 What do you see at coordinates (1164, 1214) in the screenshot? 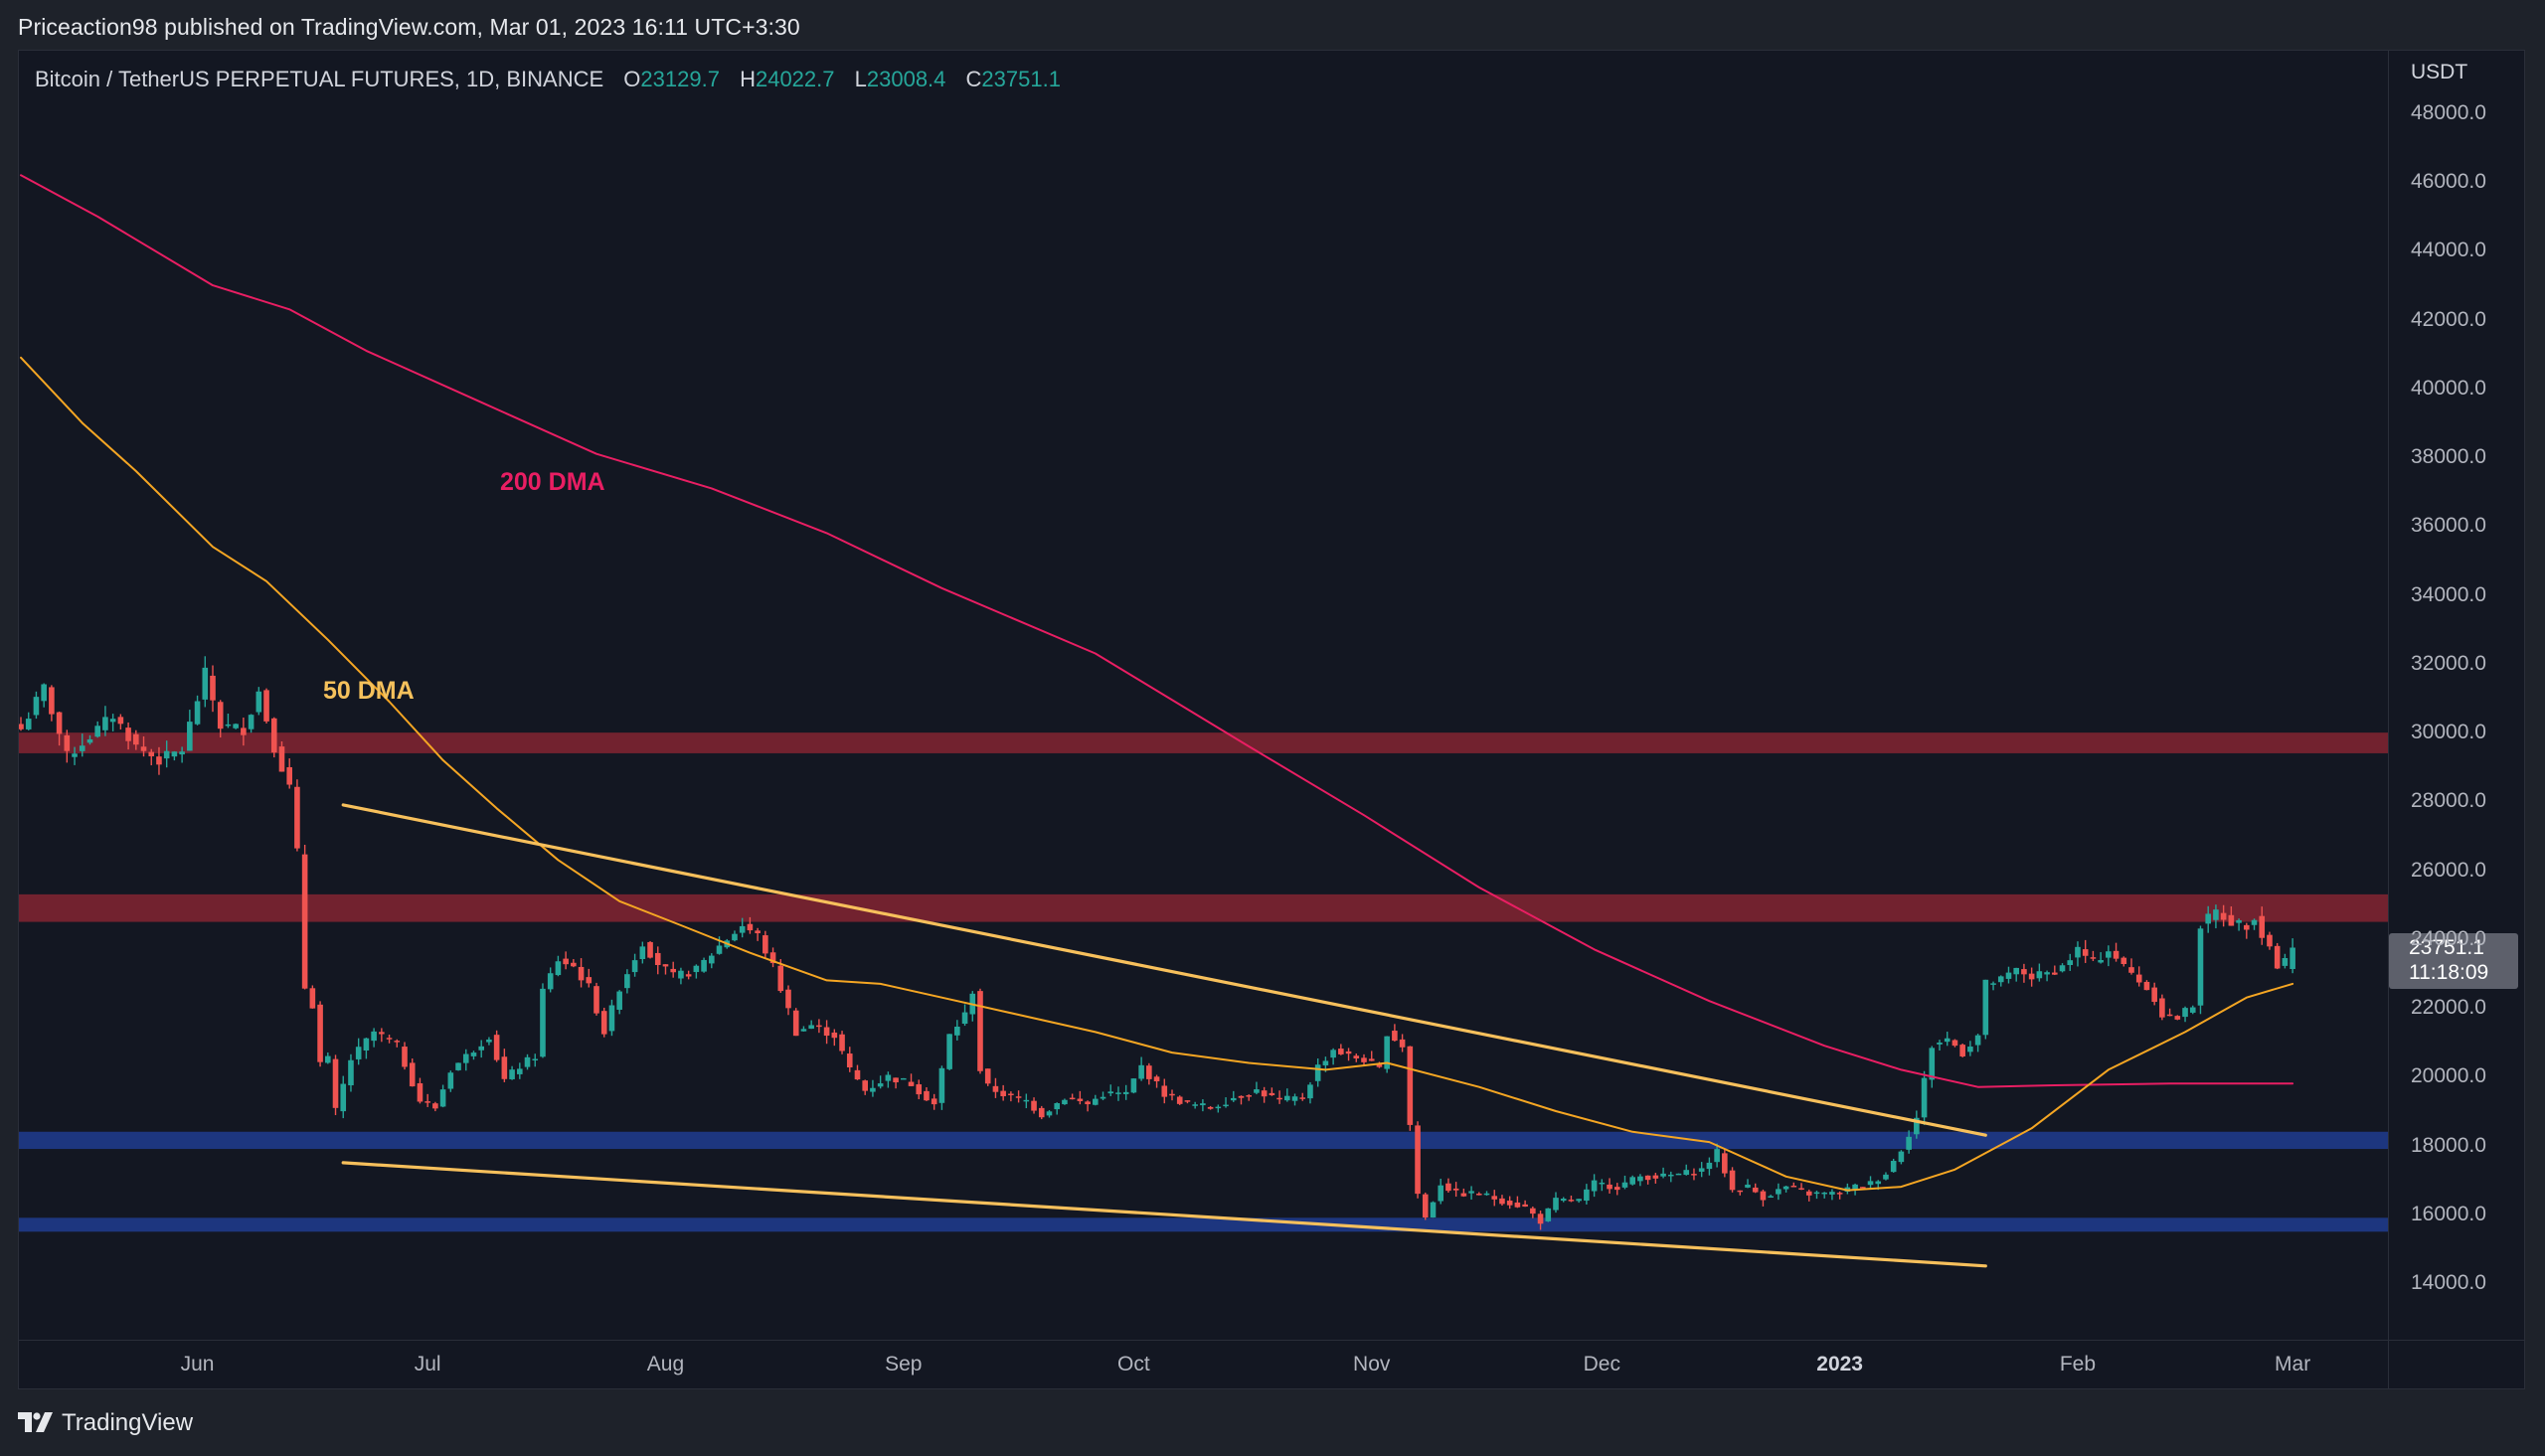
I see `trendline` at bounding box center [1164, 1214].